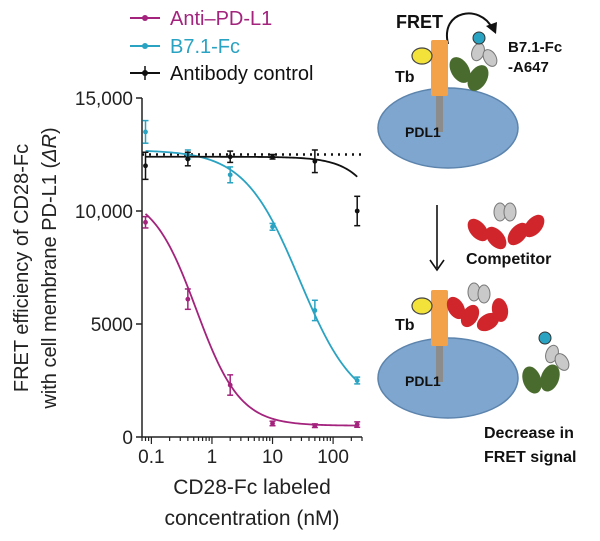 Image resolution: width=600 pixels, height=541 pixels. Describe the element at coordinates (272, 457) in the screenshot. I see `x-tick-label: 10` at that location.